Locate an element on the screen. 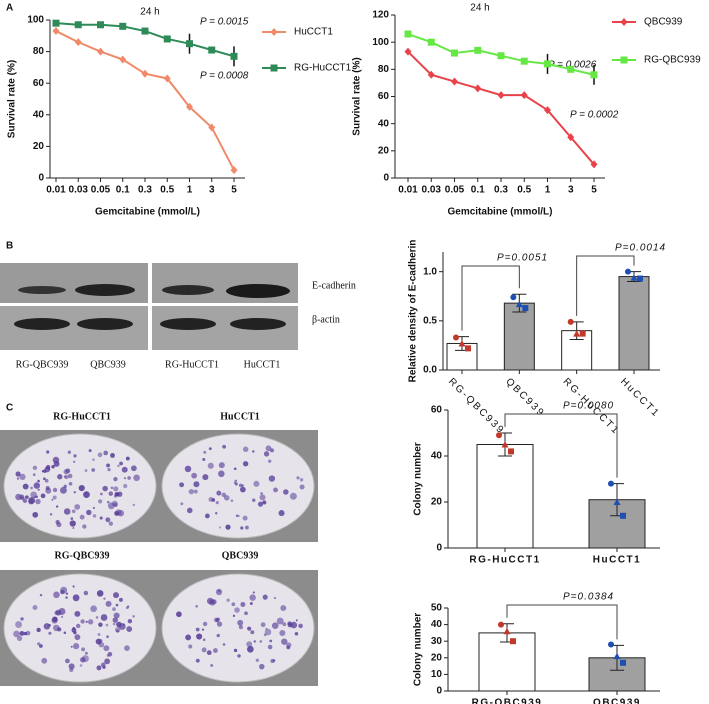 This screenshot has width=709, height=704. panel-label: A is located at coordinates (9, 8).